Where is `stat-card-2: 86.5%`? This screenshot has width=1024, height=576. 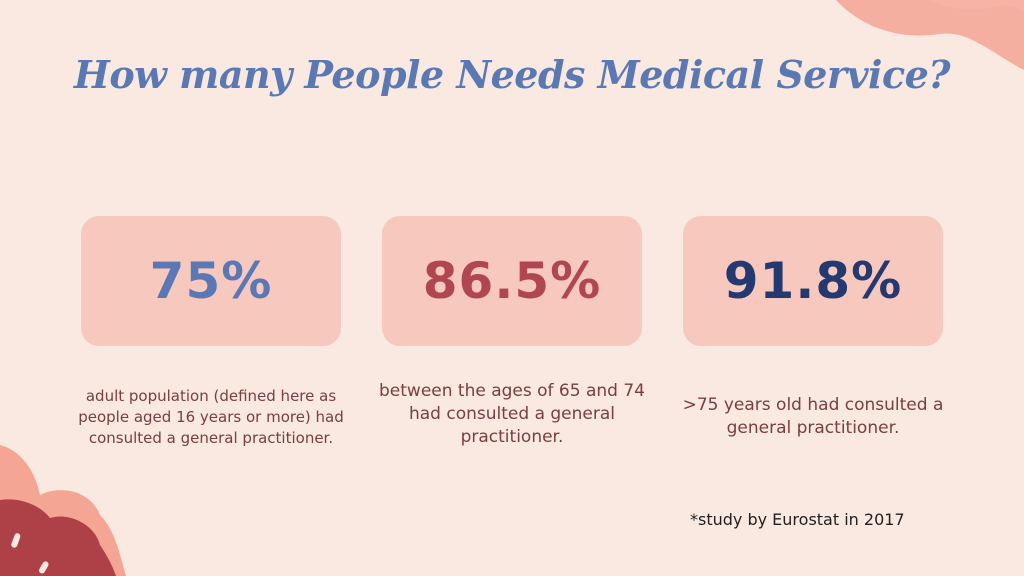
stat-card-2: 86.5% is located at coordinates (512, 281).